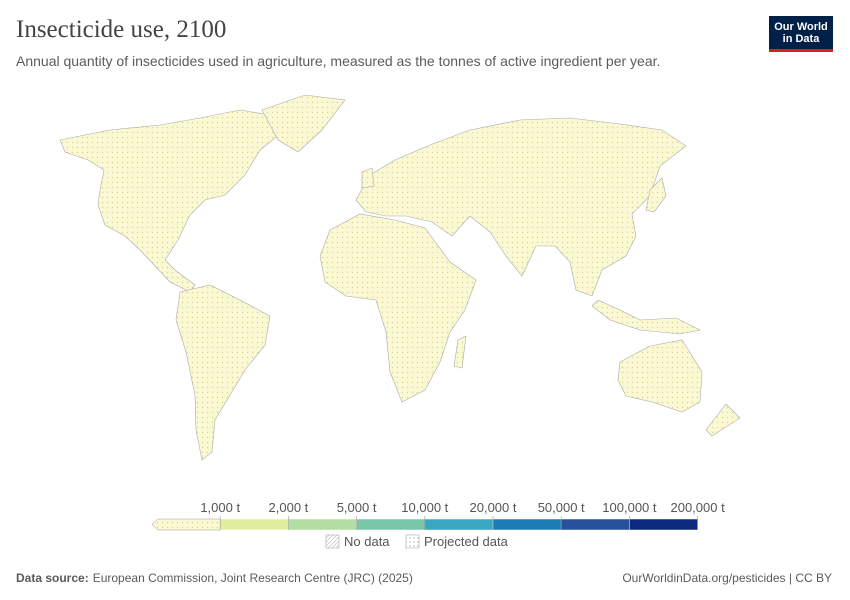 Image resolution: width=850 pixels, height=600 pixels. What do you see at coordinates (697, 507) in the screenshot?
I see `legend-label: 200,000 t` at bounding box center [697, 507].